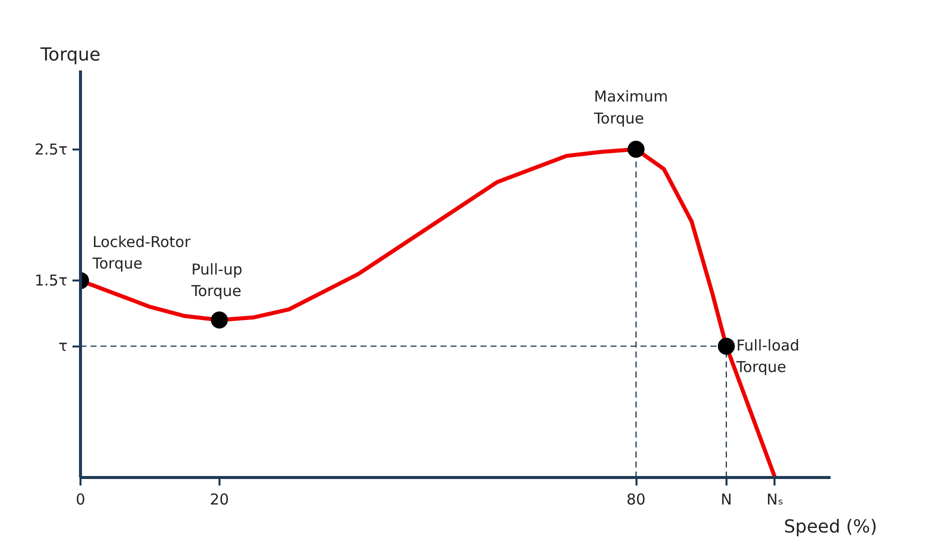 This screenshot has height=552, width=952. What do you see at coordinates (216, 280) in the screenshot?
I see `annotation: Pull-up Torque` at bounding box center [216, 280].